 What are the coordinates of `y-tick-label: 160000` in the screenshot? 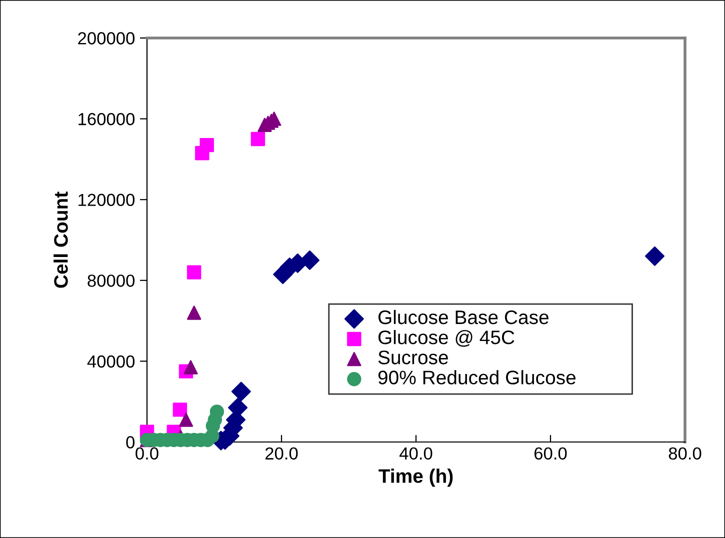 It's located at (106, 119).